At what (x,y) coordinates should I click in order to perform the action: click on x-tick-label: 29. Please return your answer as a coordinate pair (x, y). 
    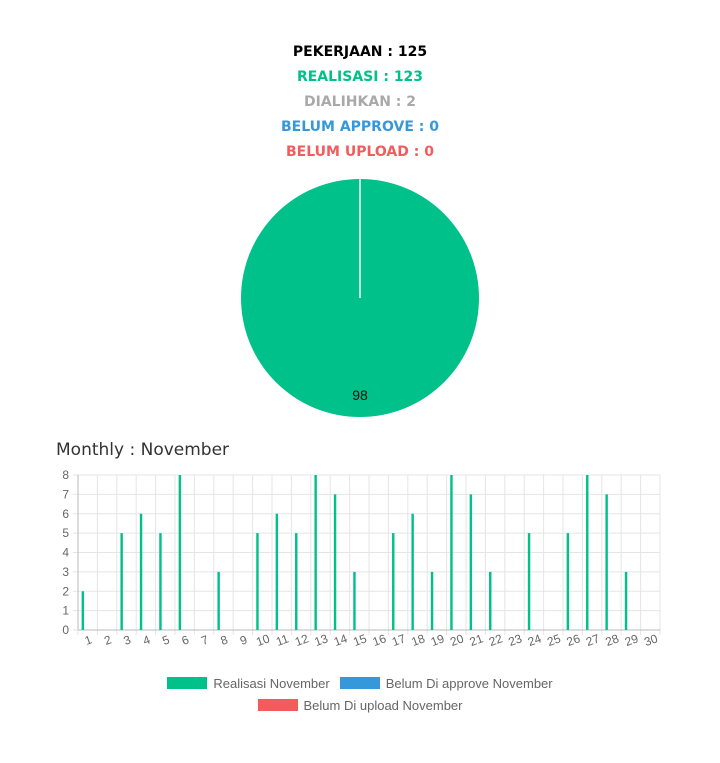
    Looking at the image, I should click on (632, 640).